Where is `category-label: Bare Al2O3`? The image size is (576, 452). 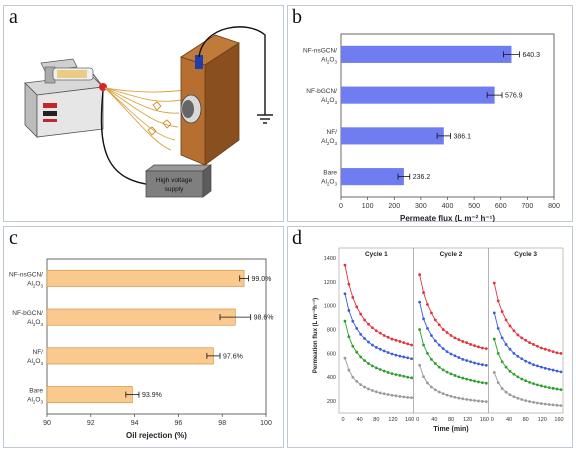
category-label: Bare Al2O3 is located at coordinates (329, 178).